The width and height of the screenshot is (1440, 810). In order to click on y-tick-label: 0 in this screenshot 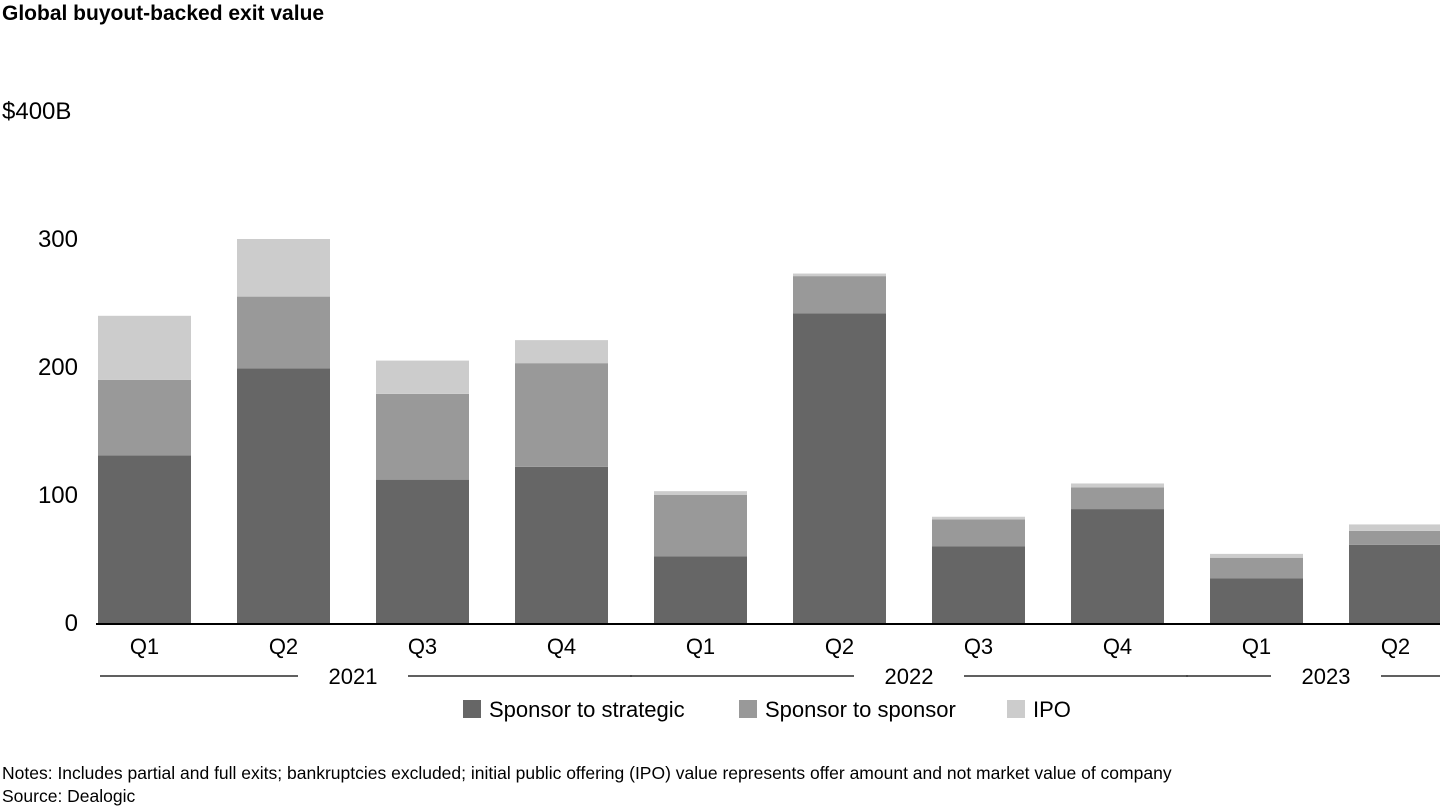, I will do `click(71, 623)`.